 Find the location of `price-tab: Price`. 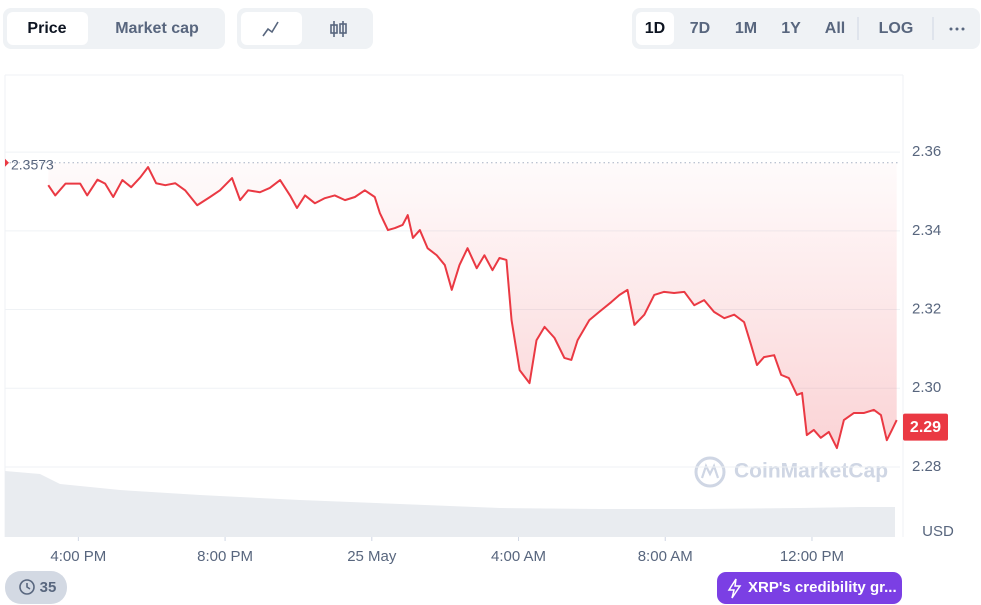

price-tab: Price is located at coordinates (46, 28).